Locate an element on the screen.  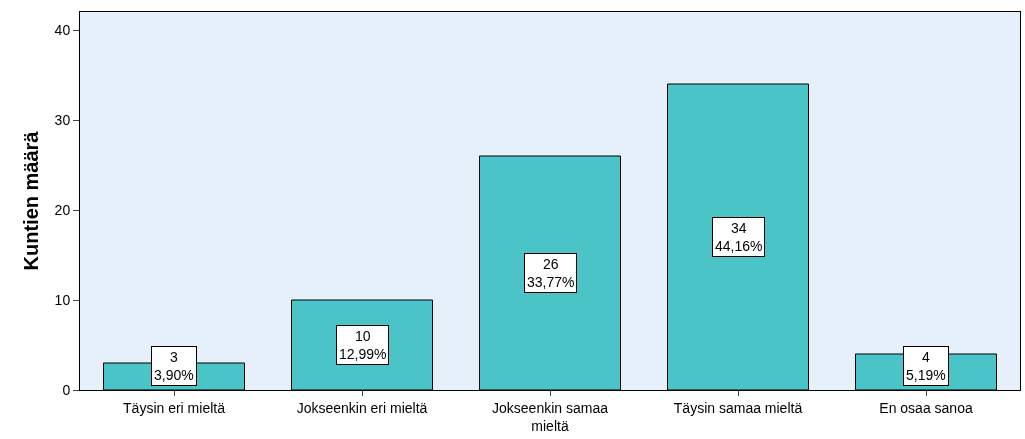
data-label: 26 33,77% is located at coordinates (551, 273).